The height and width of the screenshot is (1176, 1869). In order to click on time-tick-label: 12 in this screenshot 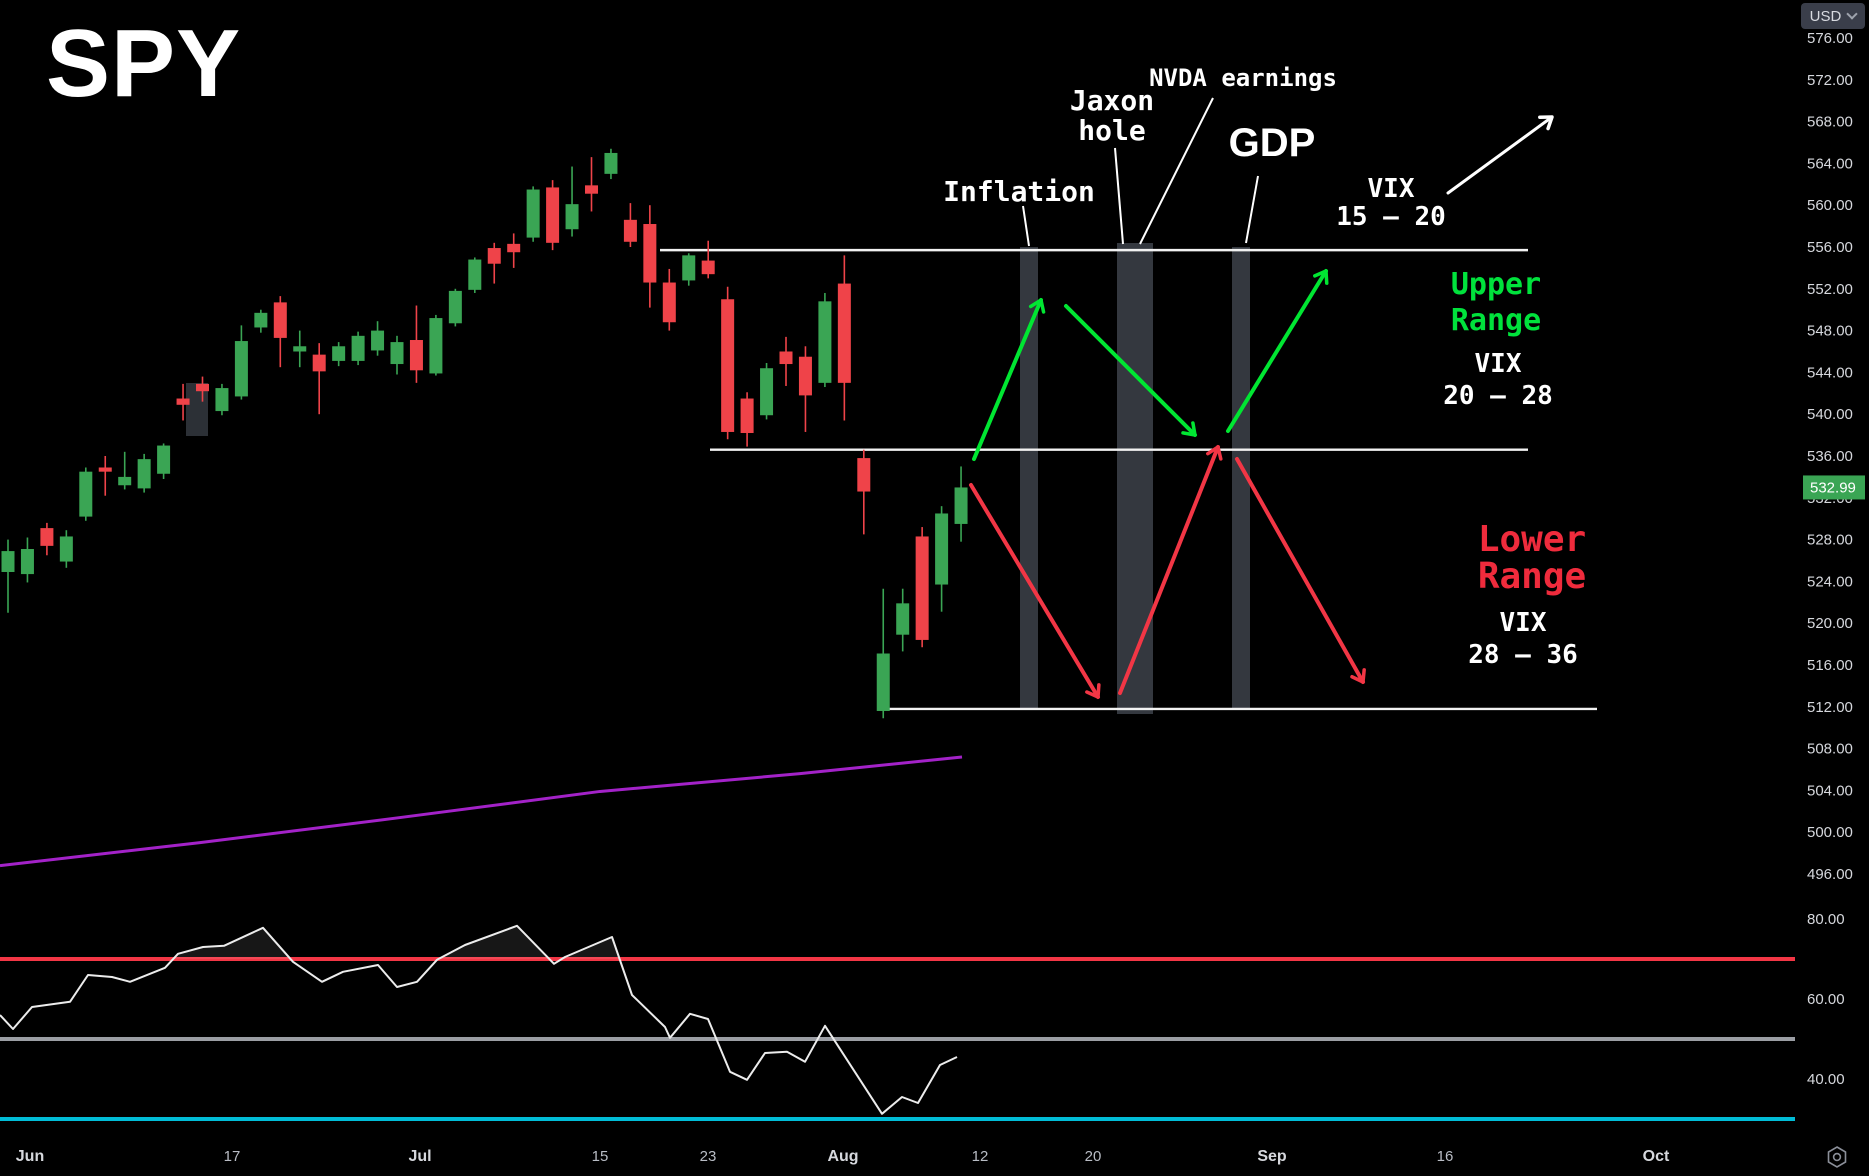, I will do `click(980, 1156)`.